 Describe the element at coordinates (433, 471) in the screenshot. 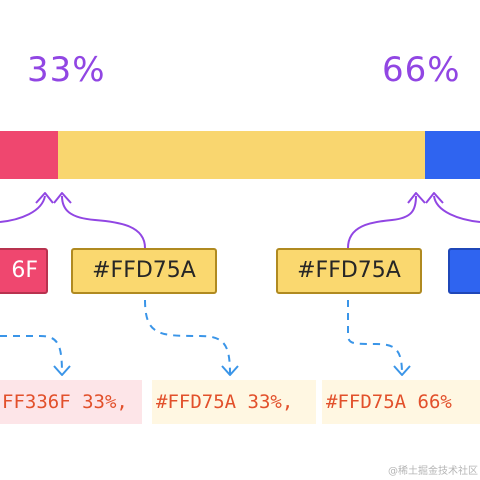

I see `watermark: @稀土掘金技术社区` at that location.